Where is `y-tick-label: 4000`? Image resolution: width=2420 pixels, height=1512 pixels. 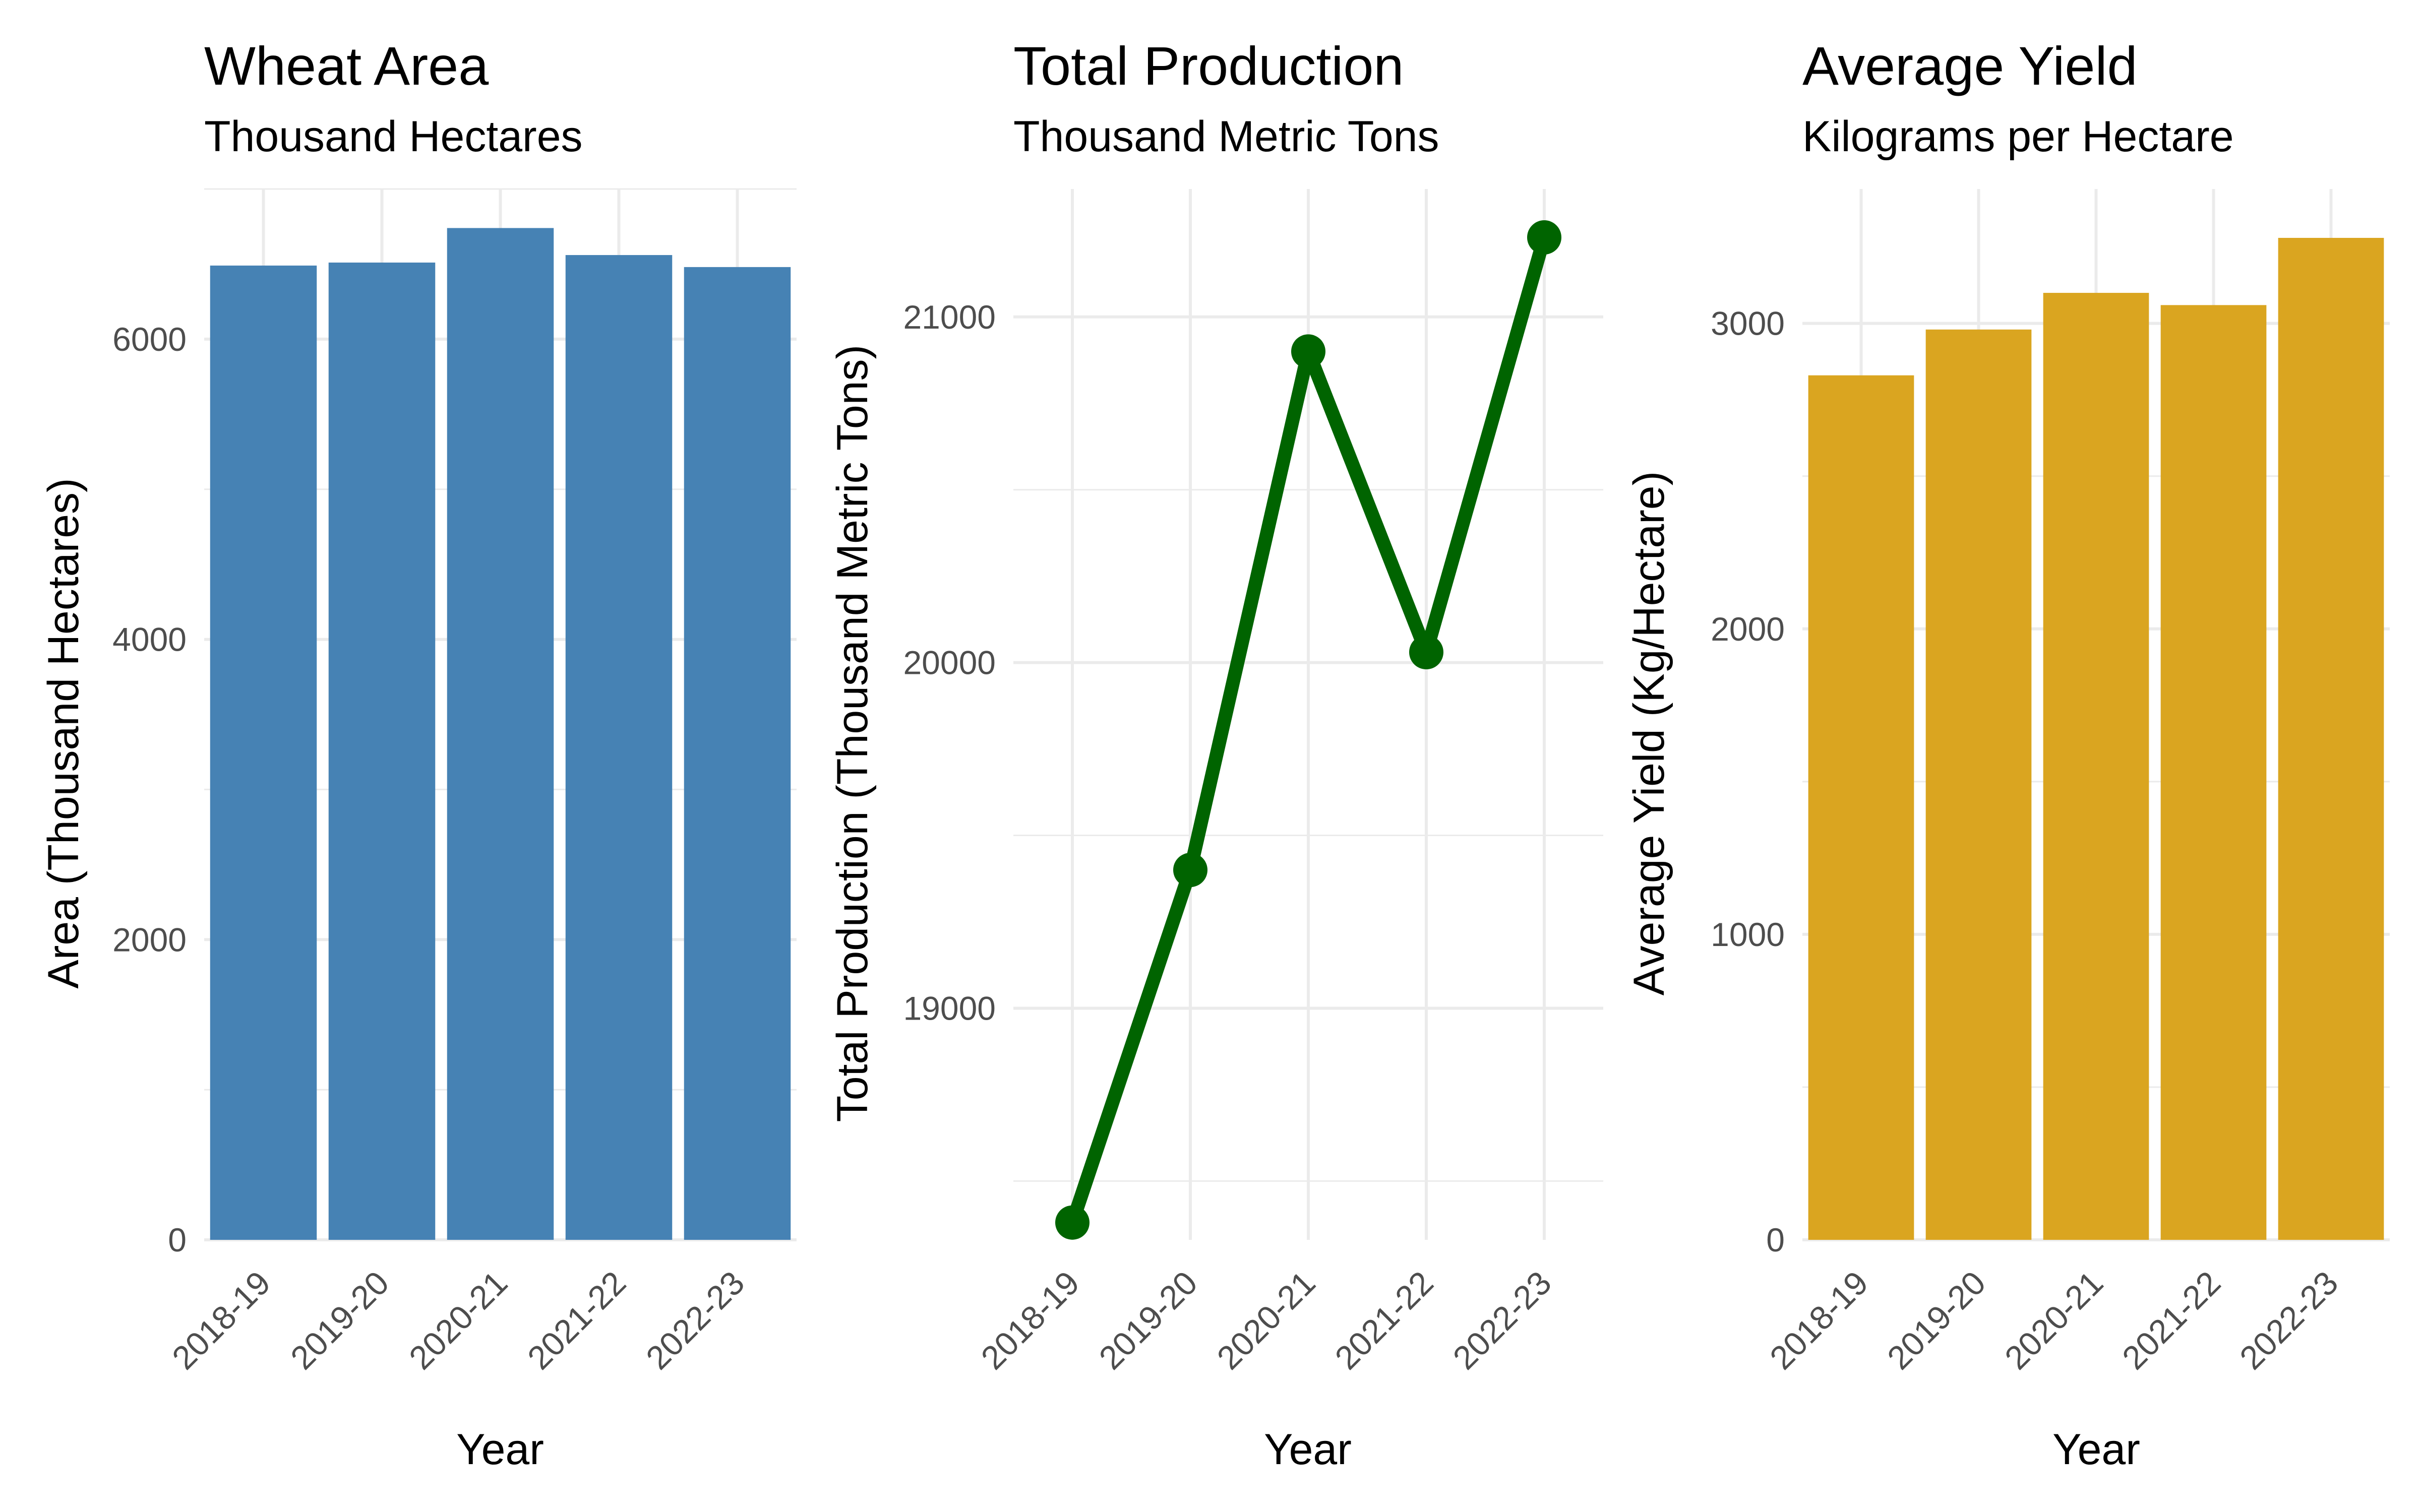 y-tick-label: 4000 is located at coordinates (149, 640).